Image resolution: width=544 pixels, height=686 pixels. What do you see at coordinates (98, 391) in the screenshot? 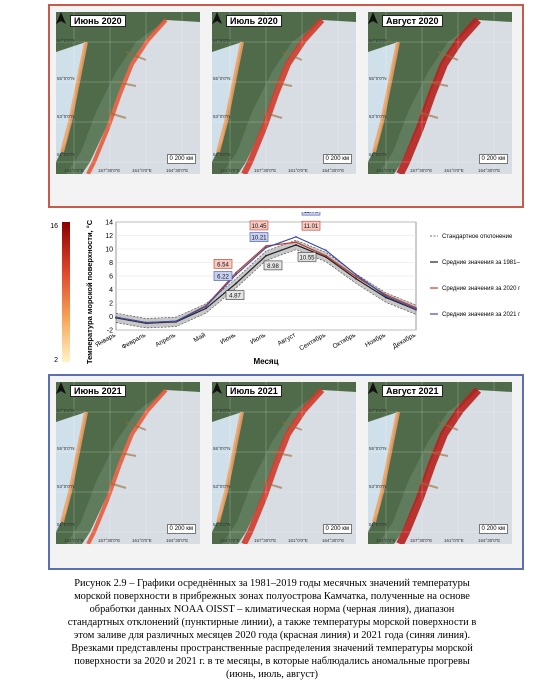
I see `map-title: Июнь 2021` at bounding box center [98, 391].